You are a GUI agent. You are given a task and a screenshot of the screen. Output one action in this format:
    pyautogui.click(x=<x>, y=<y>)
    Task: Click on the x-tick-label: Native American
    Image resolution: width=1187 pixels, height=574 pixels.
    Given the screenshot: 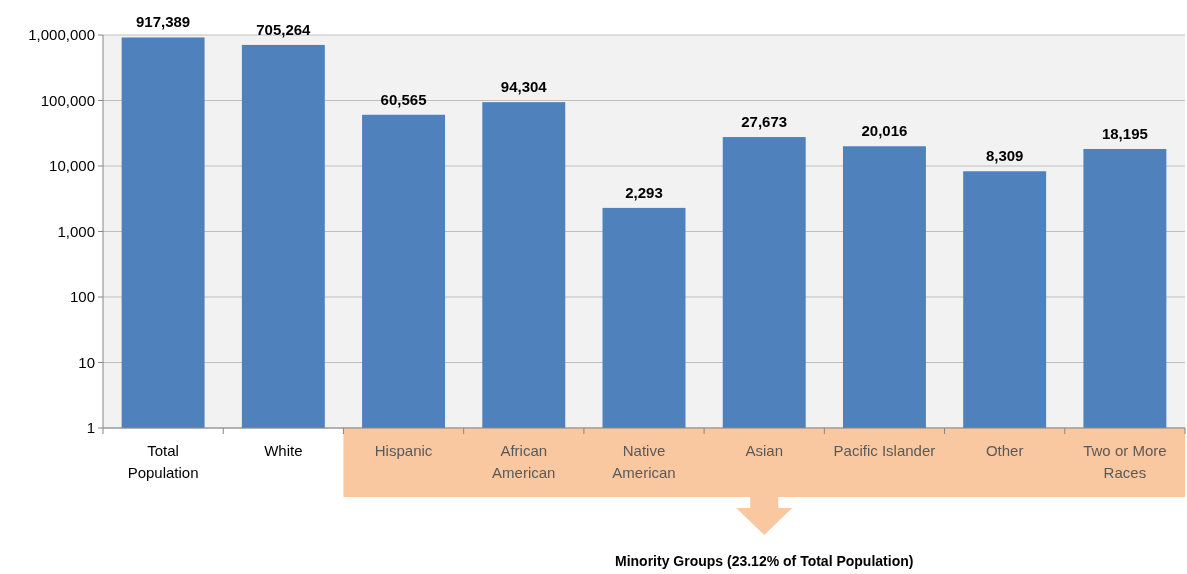 What is the action you would take?
    pyautogui.click(x=644, y=461)
    